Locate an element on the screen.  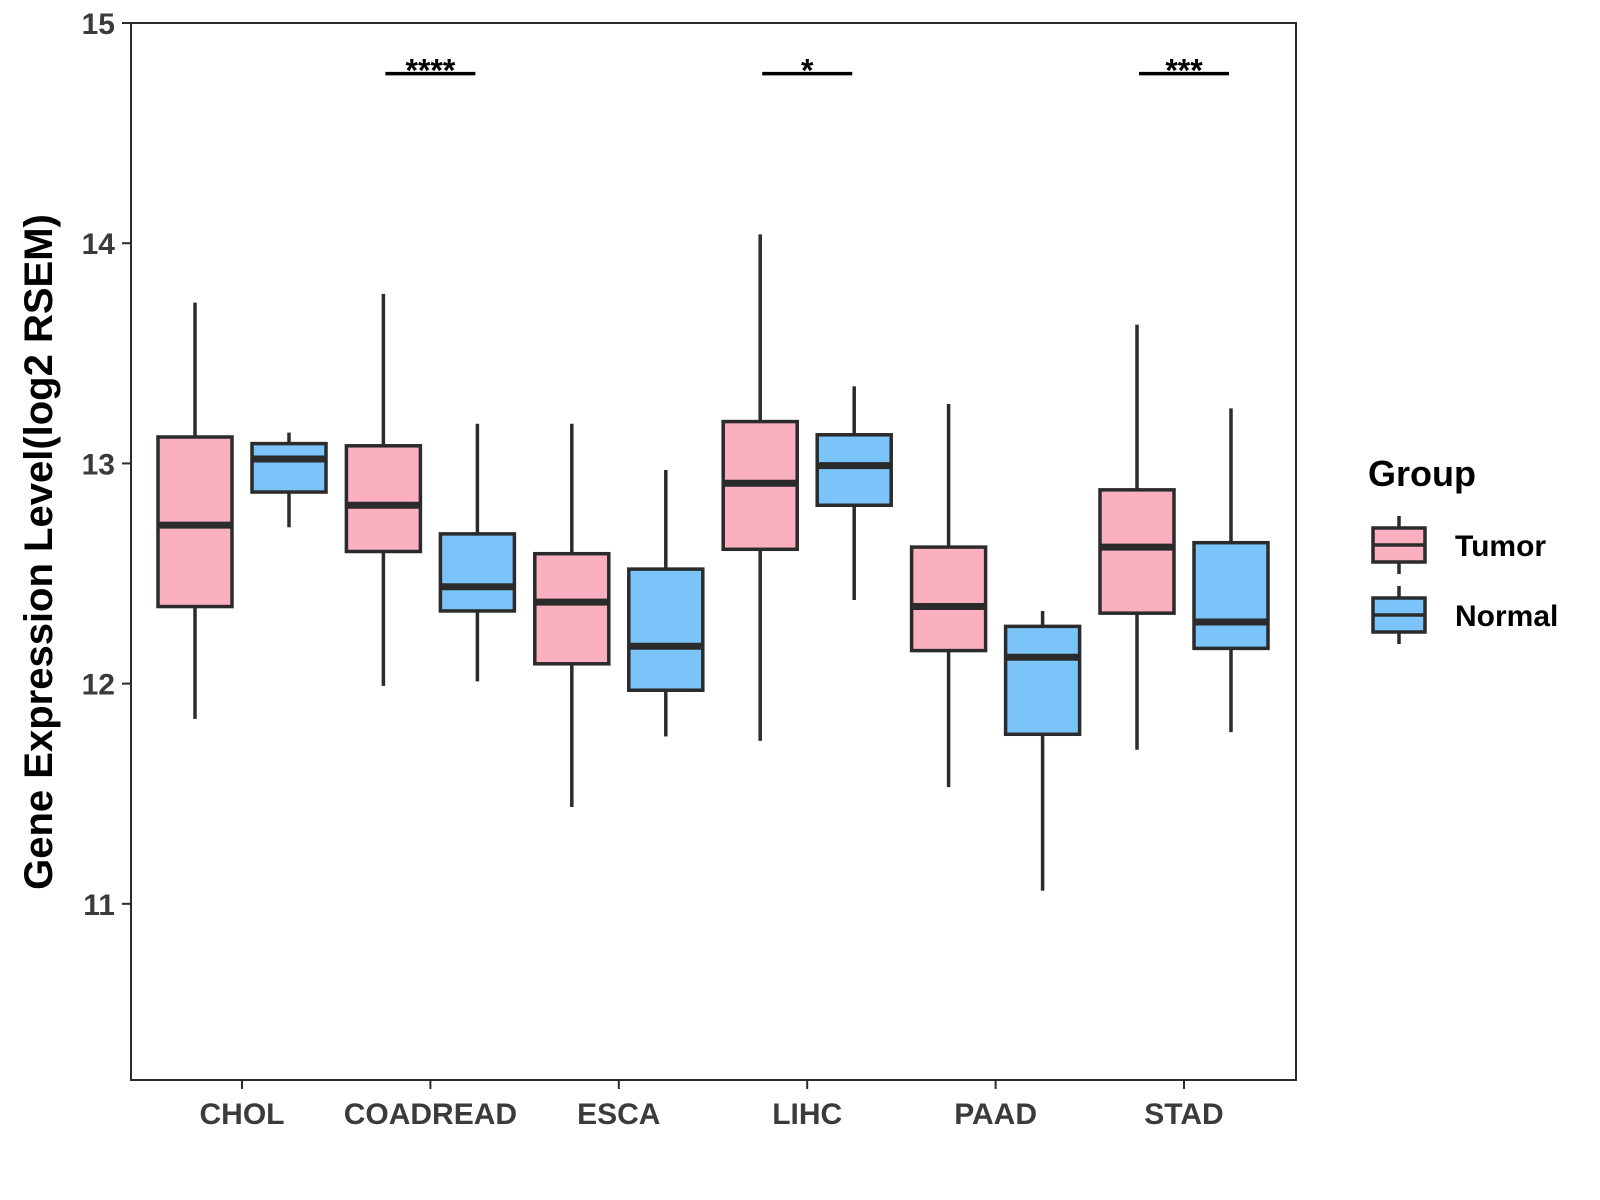
x-tick-label-esca: ESCA is located at coordinates (618, 1114).